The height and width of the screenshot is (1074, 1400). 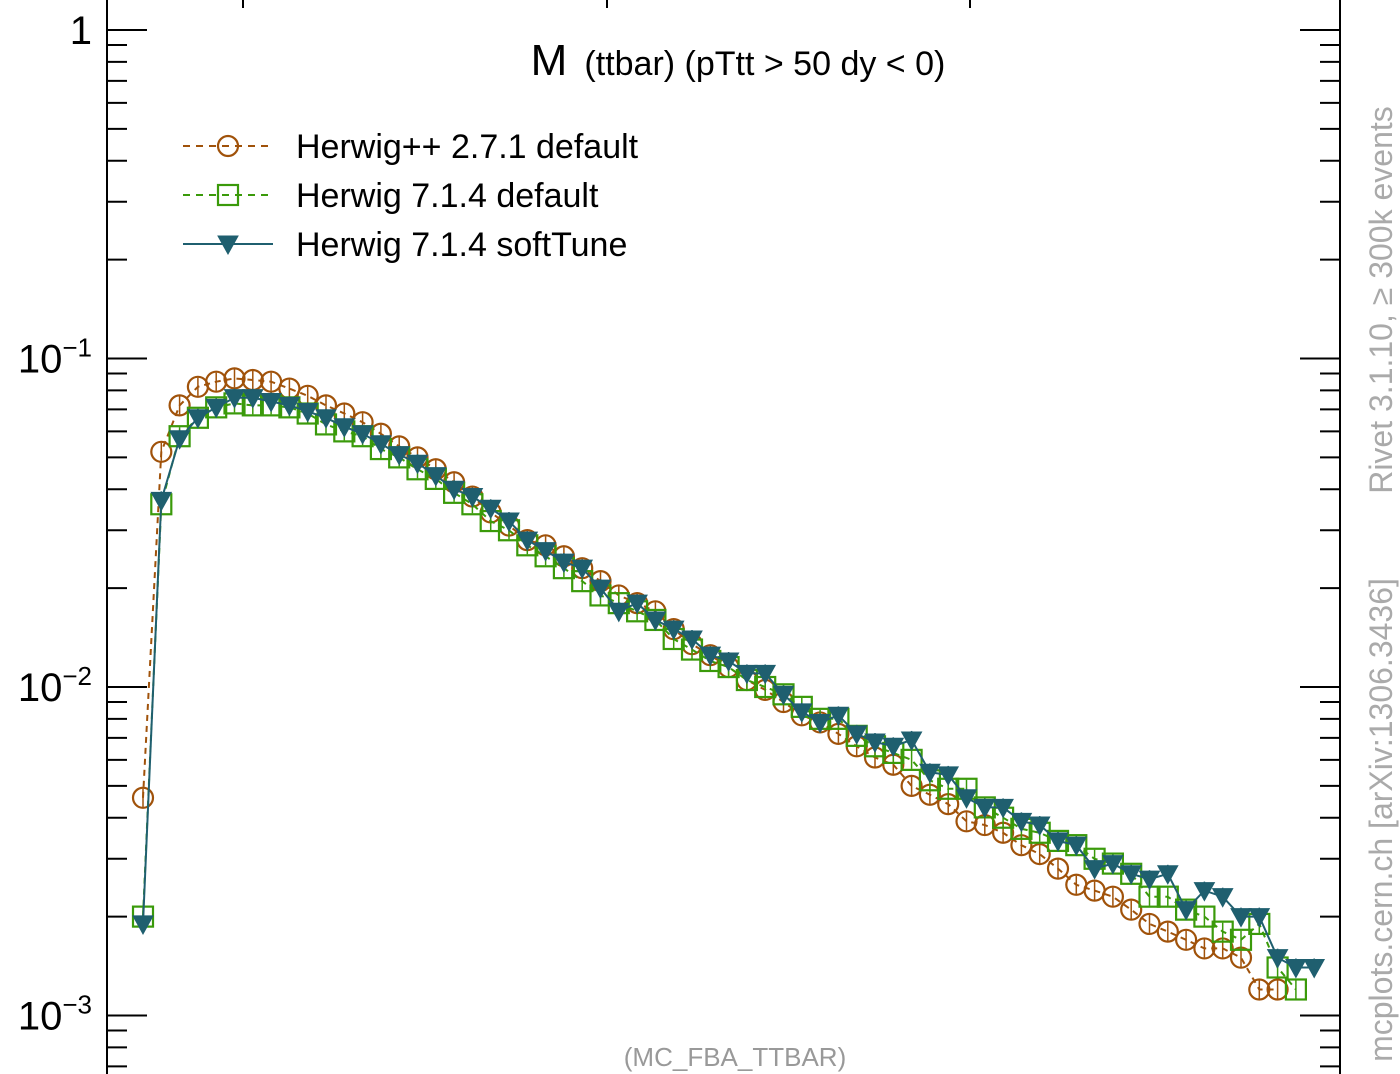 What do you see at coordinates (55, 685) in the screenshot?
I see `y-tick-label: 10⁻²` at bounding box center [55, 685].